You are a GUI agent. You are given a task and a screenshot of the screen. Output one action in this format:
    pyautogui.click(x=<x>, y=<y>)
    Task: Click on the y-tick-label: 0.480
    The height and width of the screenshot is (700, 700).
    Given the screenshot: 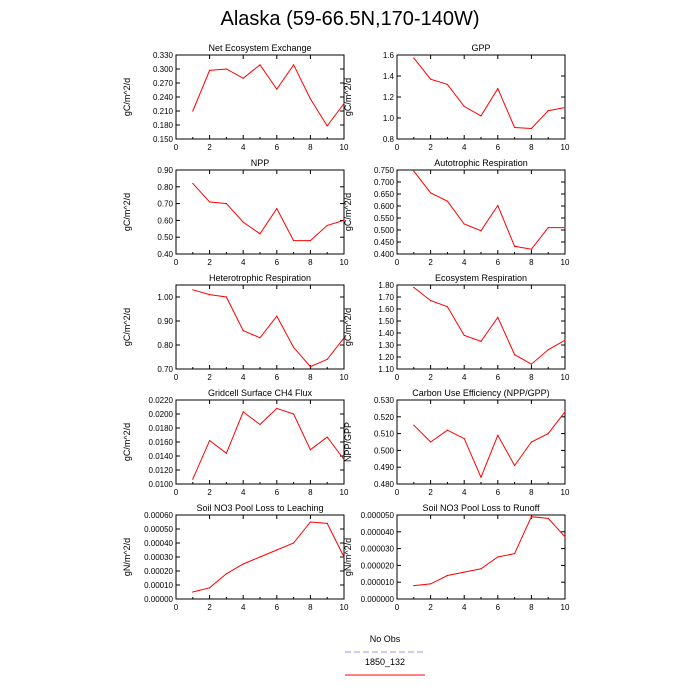 What is the action you would take?
    pyautogui.click(x=384, y=484)
    